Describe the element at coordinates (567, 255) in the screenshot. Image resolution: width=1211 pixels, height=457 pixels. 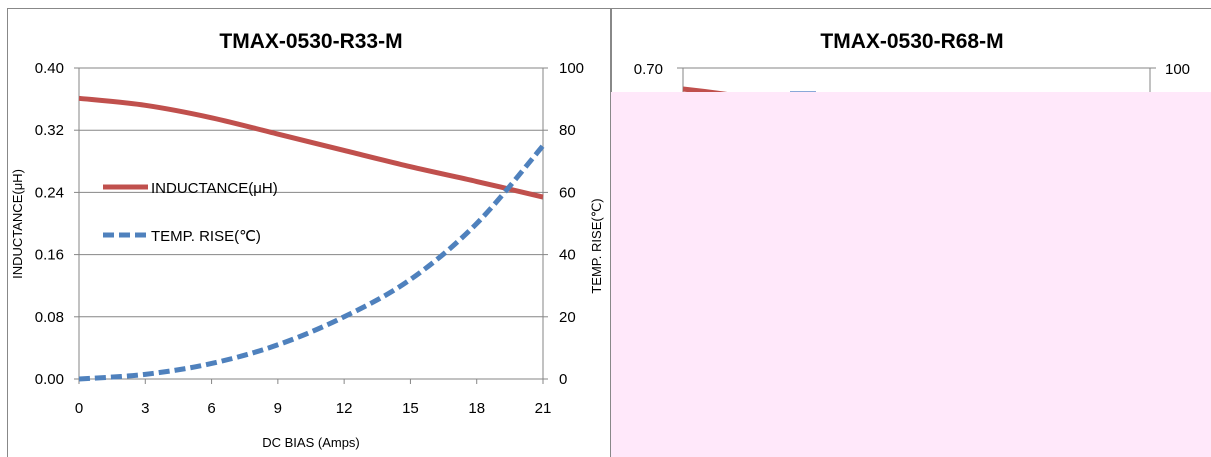
I see `y2-tick-label: 40` at that location.